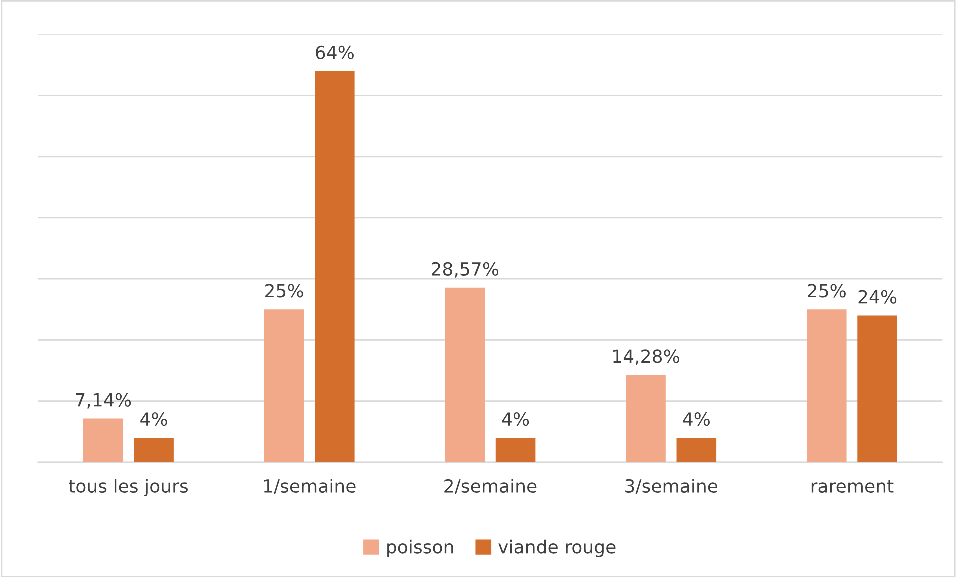 This screenshot has height=578, width=957. I want to click on legend-label: poisson, so click(421, 549).